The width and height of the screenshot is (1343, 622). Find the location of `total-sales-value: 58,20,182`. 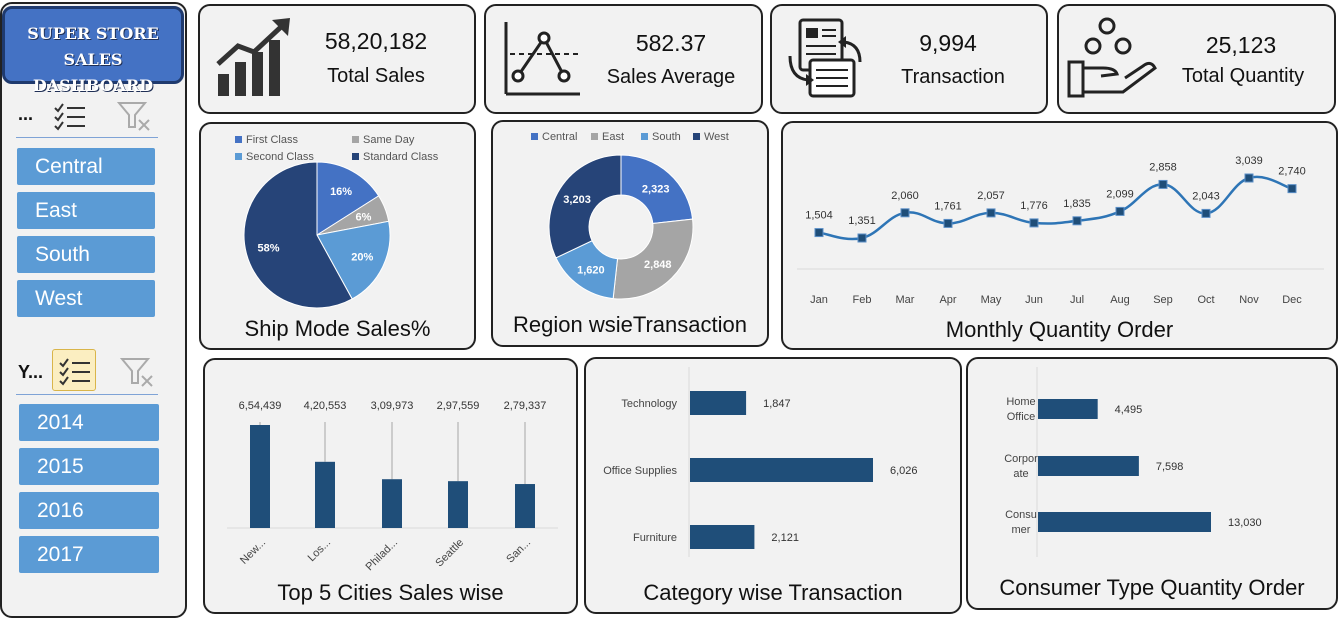

total-sales-value: 58,20,182 is located at coordinates (376, 41).